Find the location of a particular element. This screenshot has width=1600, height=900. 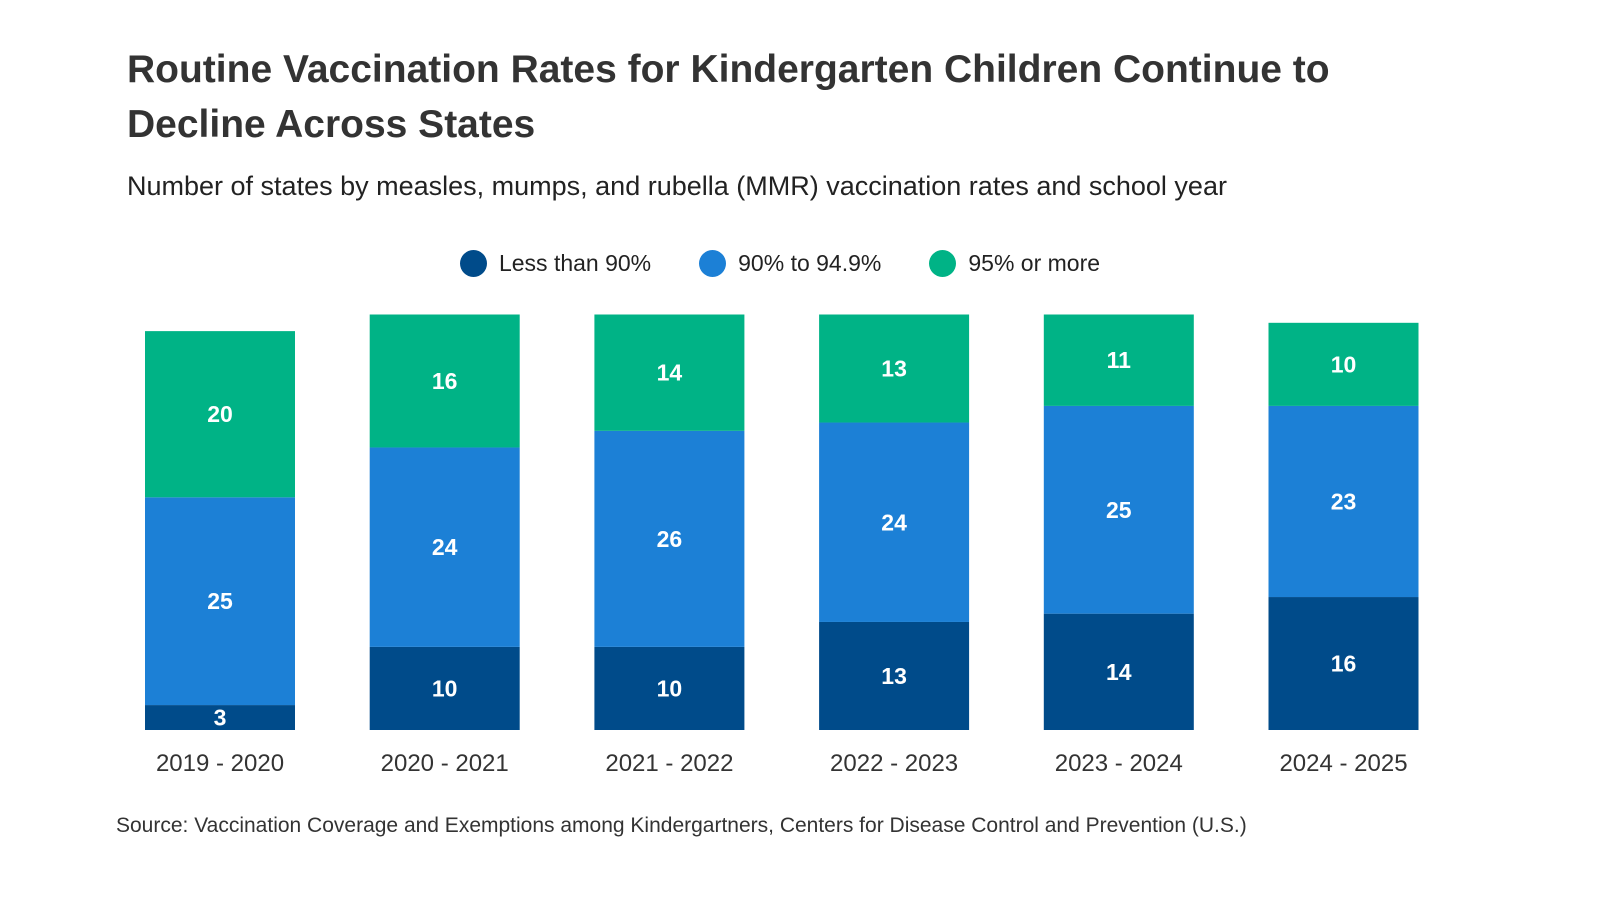

legend-label: 95% or more is located at coordinates (1034, 263).